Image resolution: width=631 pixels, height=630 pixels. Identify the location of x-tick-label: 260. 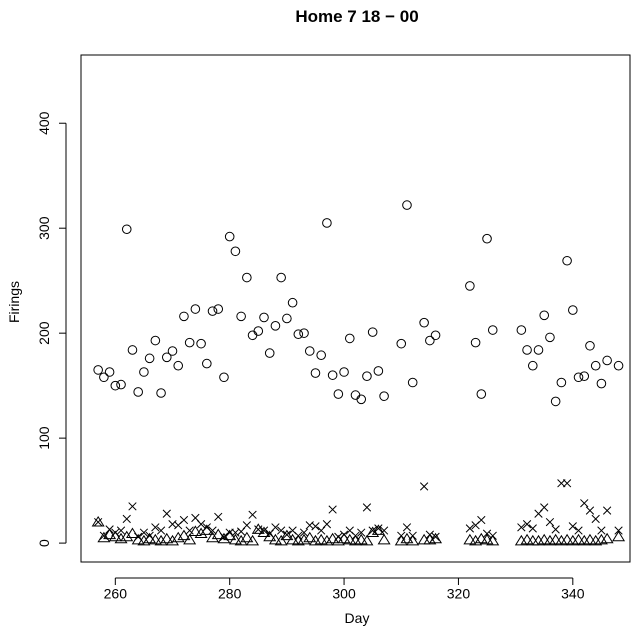
(116, 593).